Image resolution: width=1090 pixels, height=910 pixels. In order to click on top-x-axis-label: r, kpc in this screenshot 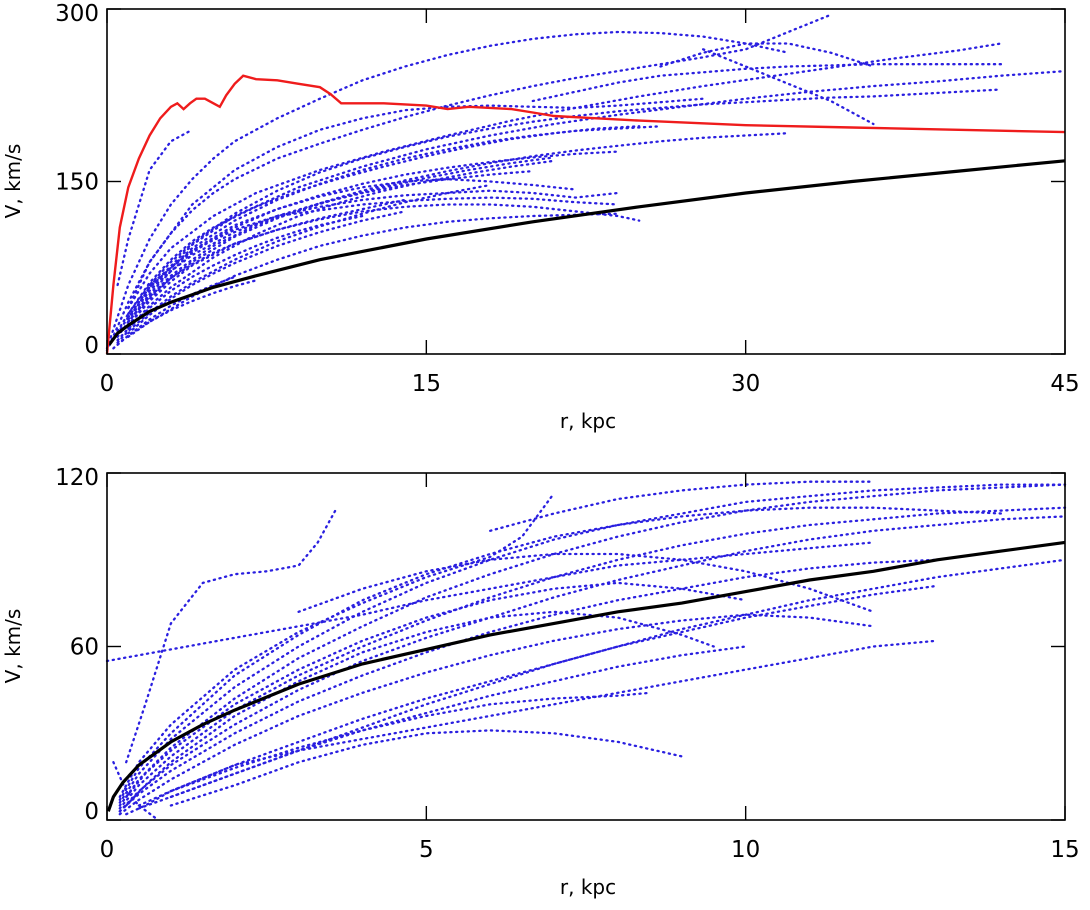, I will do `click(588, 421)`.